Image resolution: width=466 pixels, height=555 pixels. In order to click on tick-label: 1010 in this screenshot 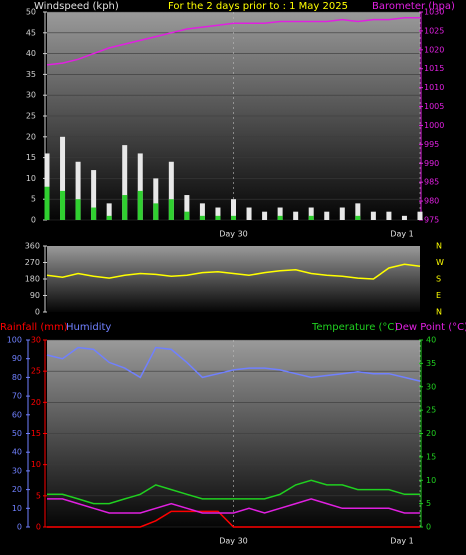, I will do `click(434, 87)`.